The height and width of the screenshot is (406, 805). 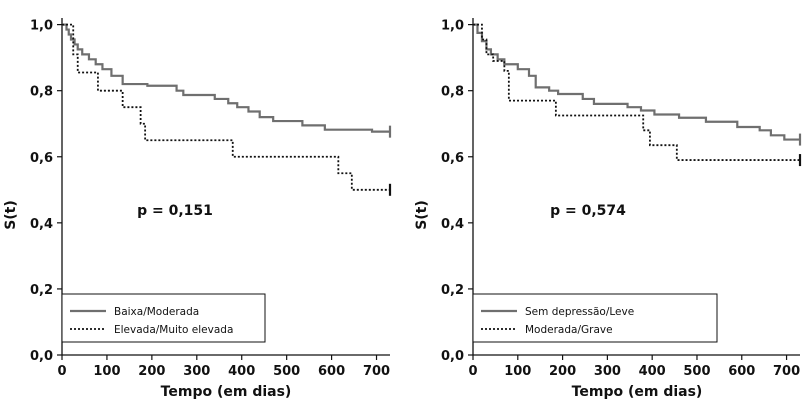 I want to click on p-value-annotation: p = 0,151, so click(x=175, y=211).